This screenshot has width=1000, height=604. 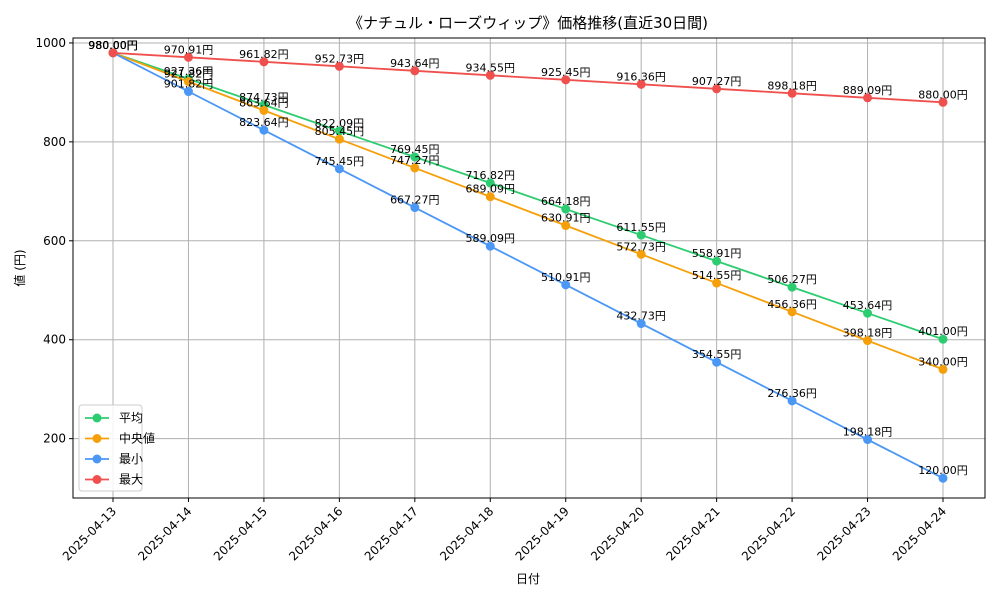 What do you see at coordinates (164, 533) in the screenshot?
I see `x-tick-label: 2025-04-14` at bounding box center [164, 533].